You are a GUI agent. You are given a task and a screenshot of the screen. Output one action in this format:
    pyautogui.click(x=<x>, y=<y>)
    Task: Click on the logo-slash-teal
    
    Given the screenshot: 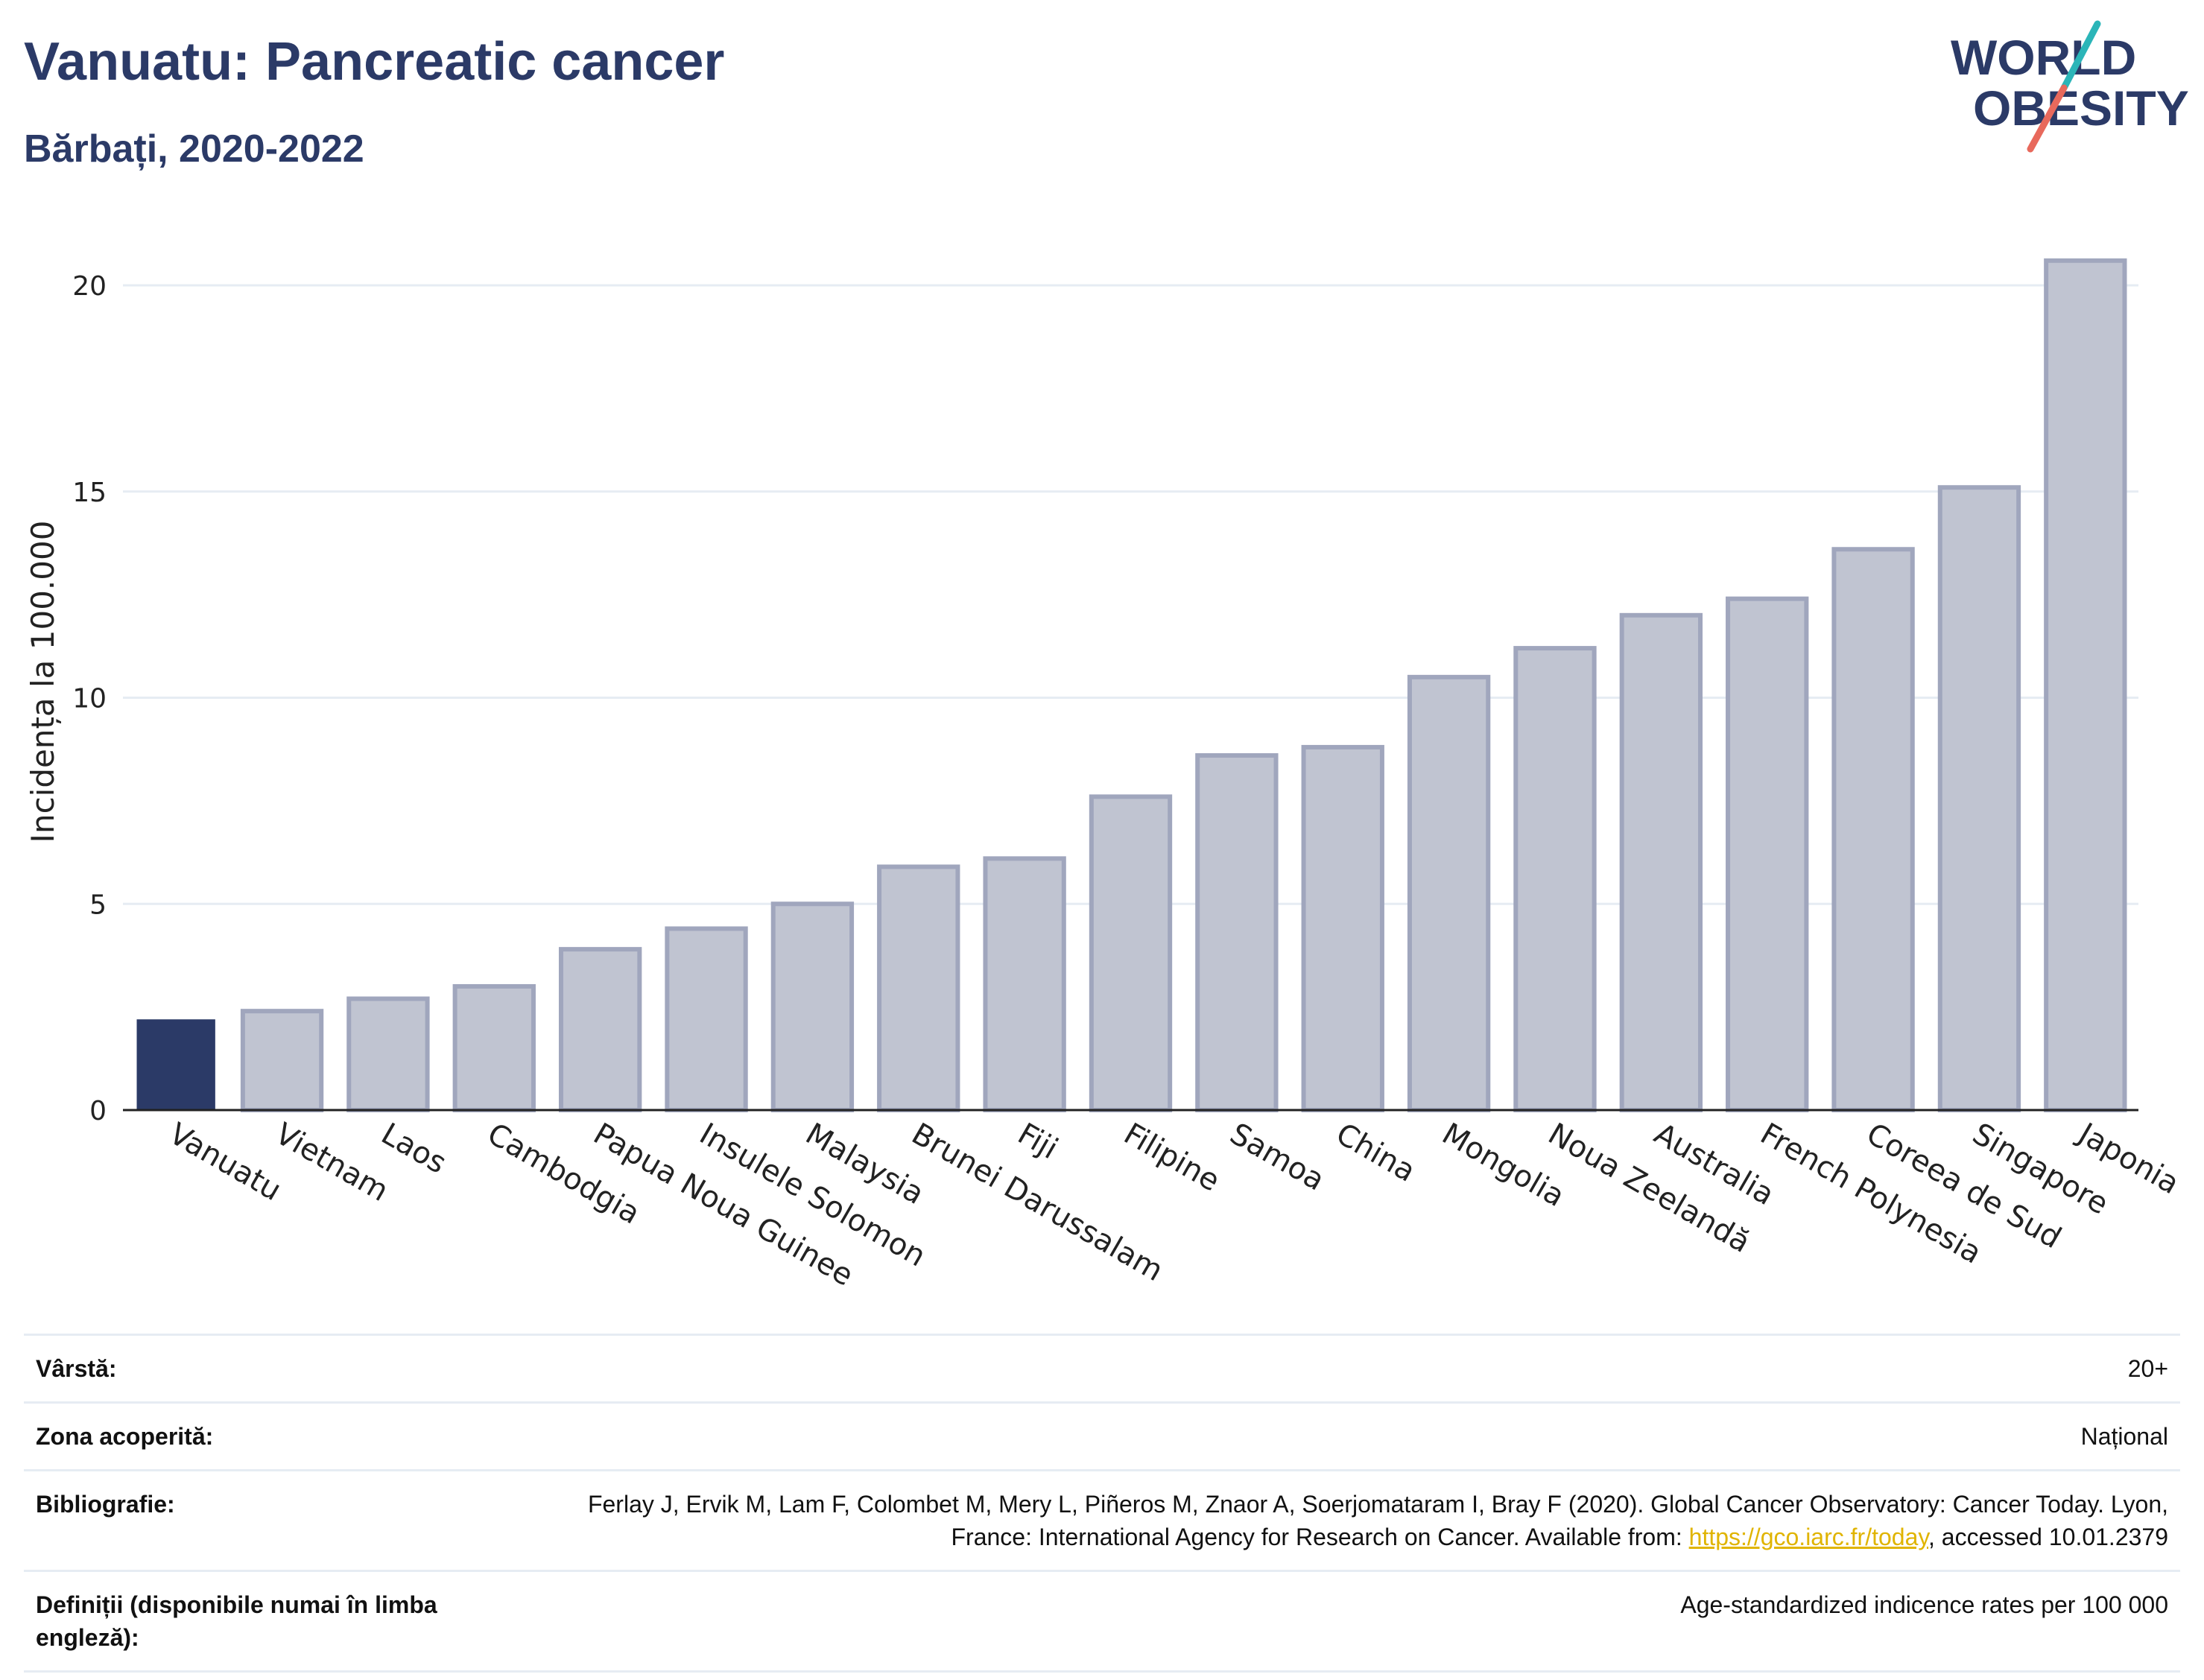 What is the action you would take?
    pyautogui.click(x=2080, y=56)
    